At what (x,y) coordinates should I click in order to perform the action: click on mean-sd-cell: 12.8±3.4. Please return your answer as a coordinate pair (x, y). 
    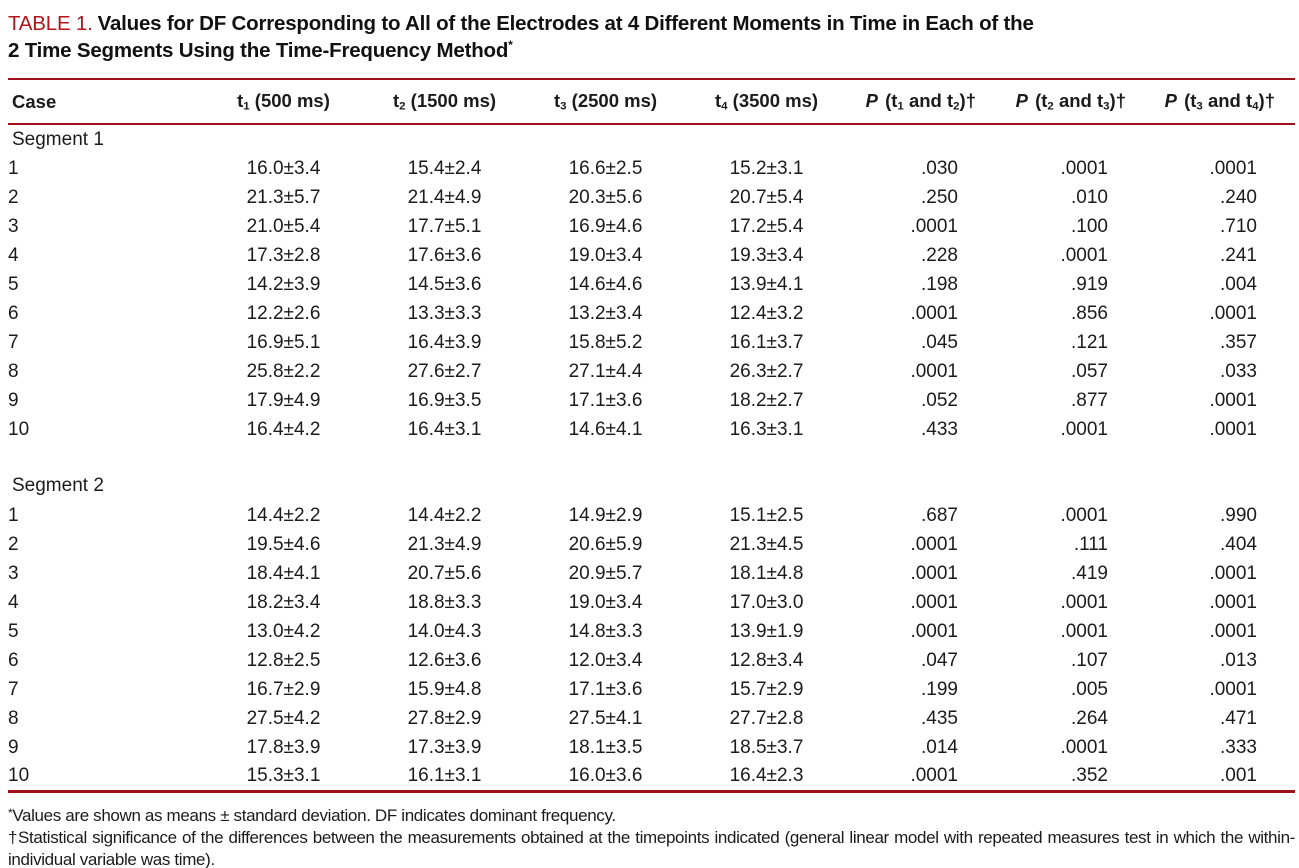
    Looking at the image, I should click on (766, 660).